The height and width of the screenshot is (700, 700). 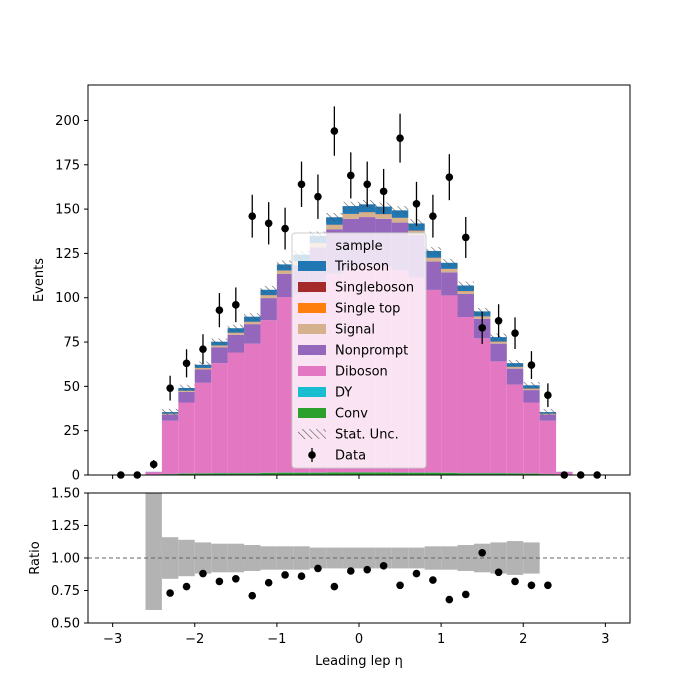 What do you see at coordinates (374, 288) in the screenshot?
I see `legend-label-singleboson: Singleboson` at bounding box center [374, 288].